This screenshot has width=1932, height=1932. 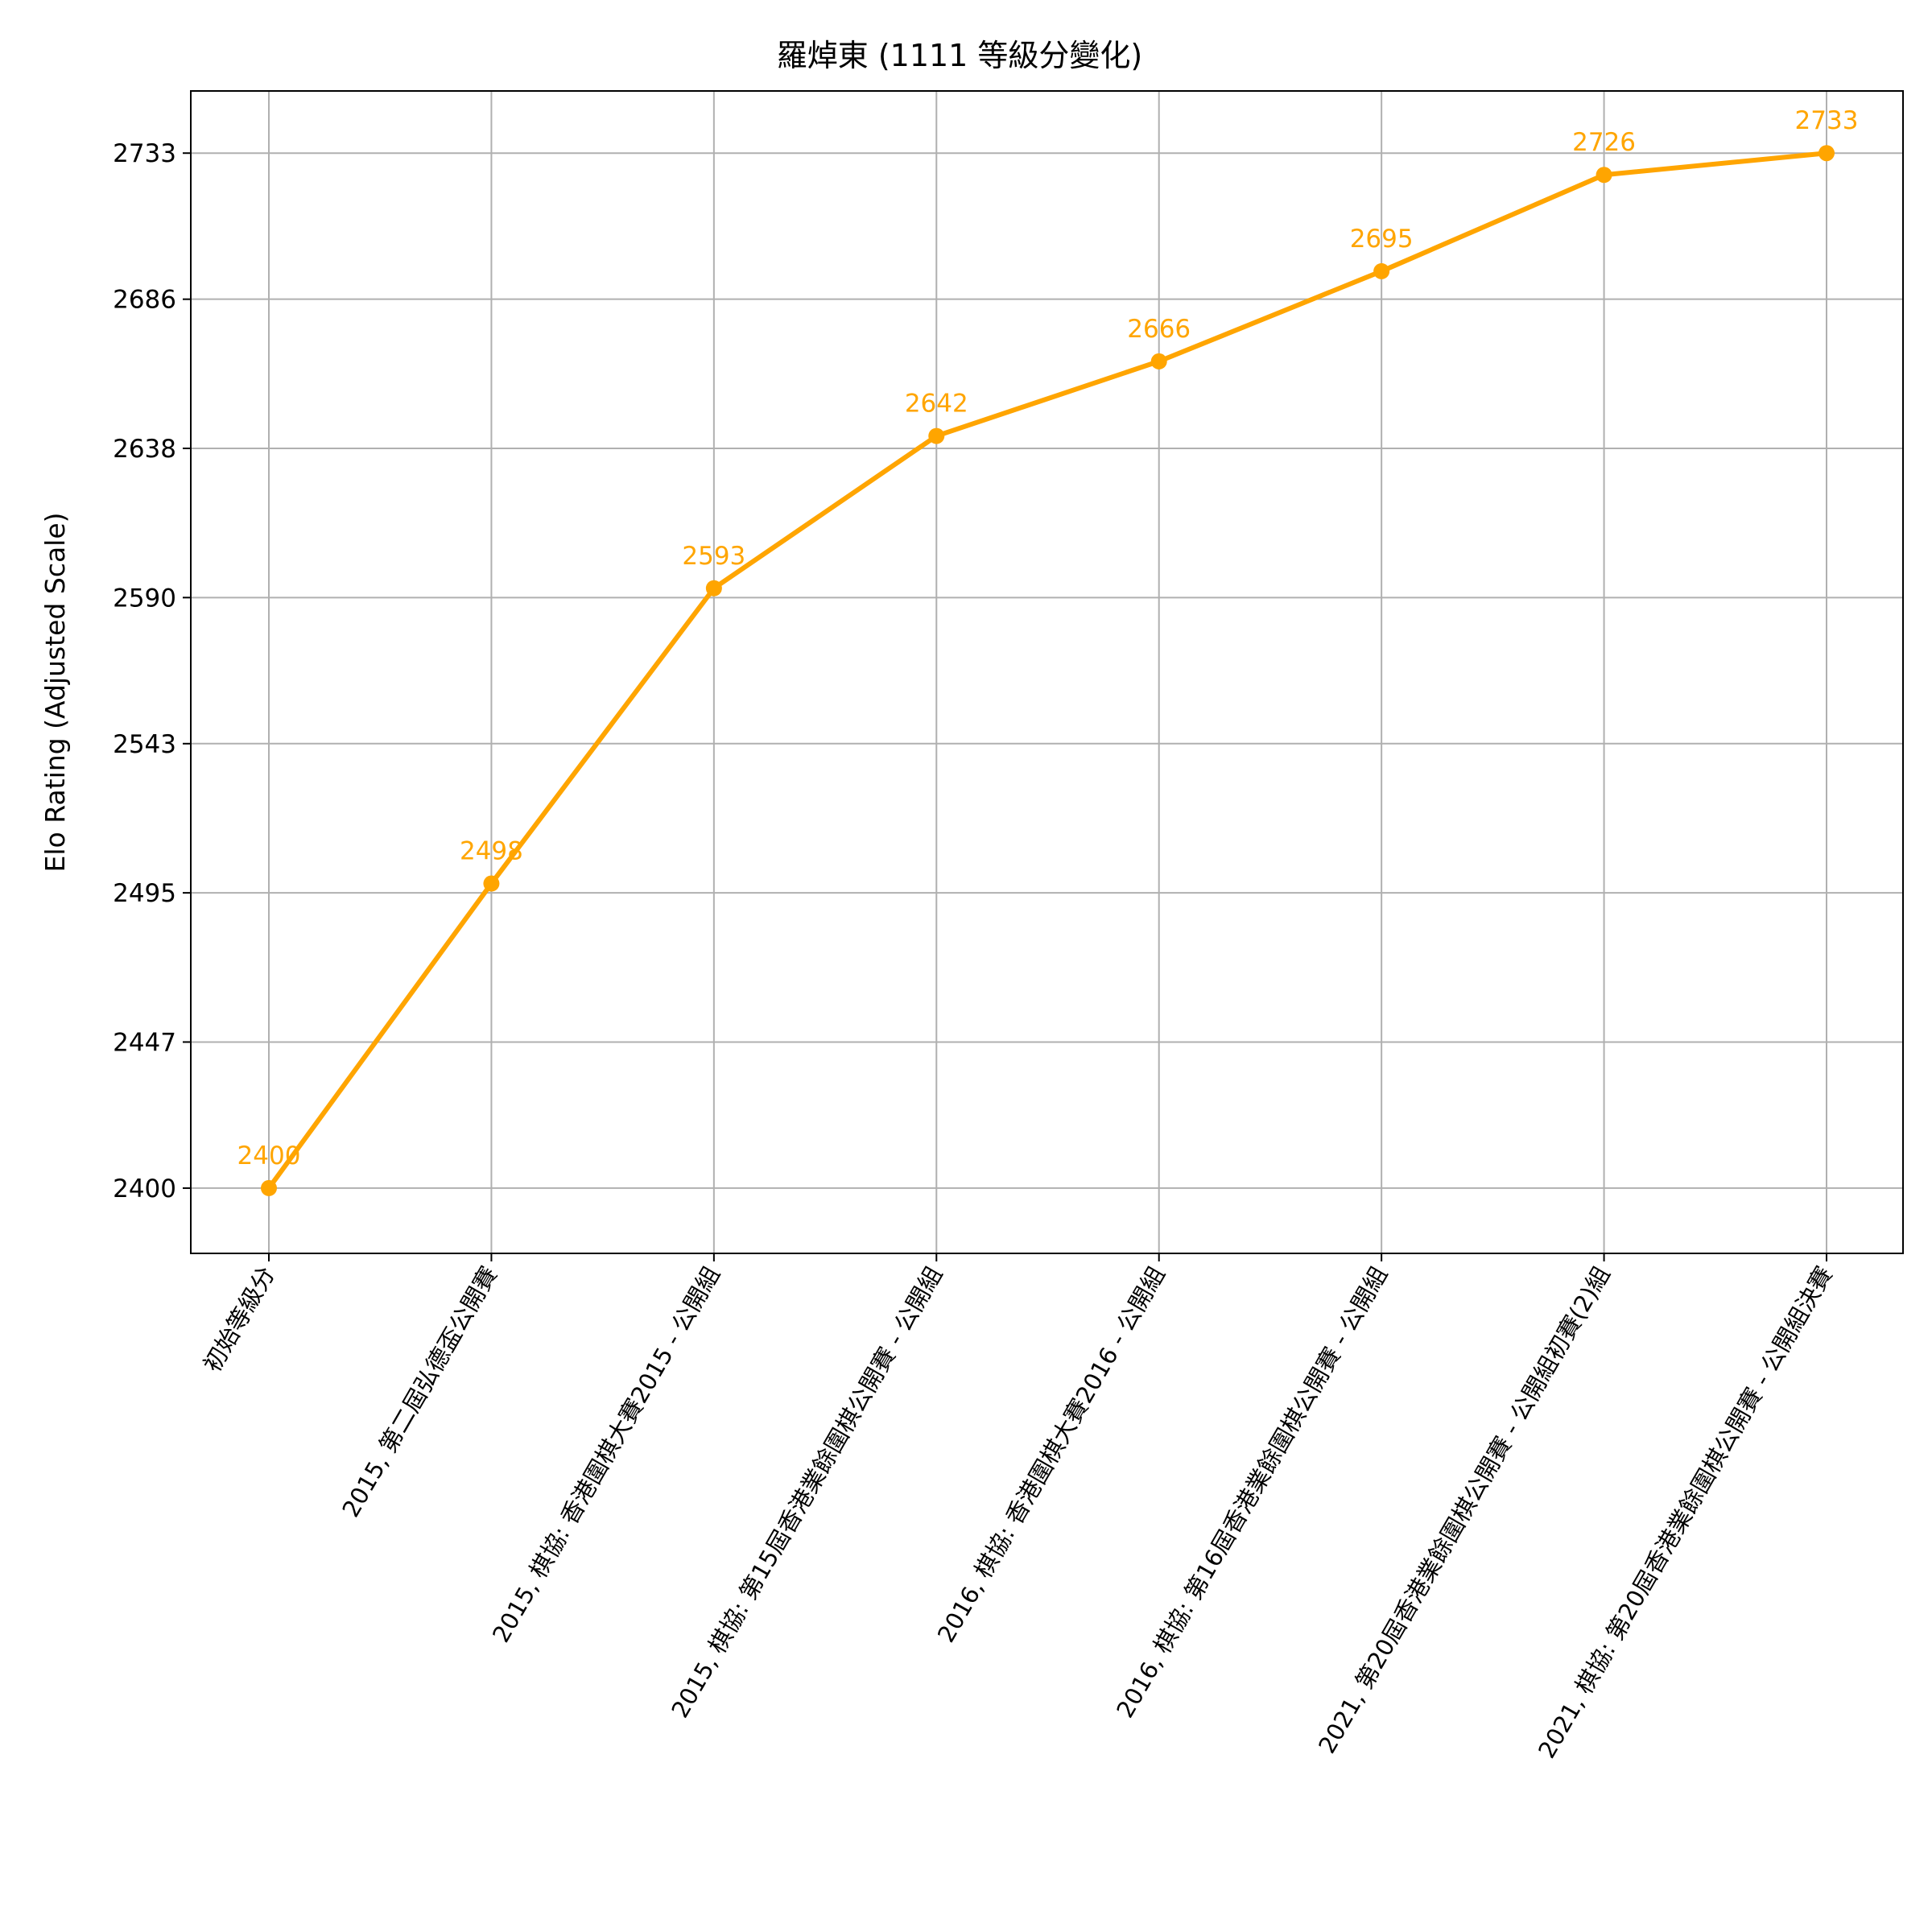 I want to click on y-tick-label: 2686, so click(x=144, y=300).